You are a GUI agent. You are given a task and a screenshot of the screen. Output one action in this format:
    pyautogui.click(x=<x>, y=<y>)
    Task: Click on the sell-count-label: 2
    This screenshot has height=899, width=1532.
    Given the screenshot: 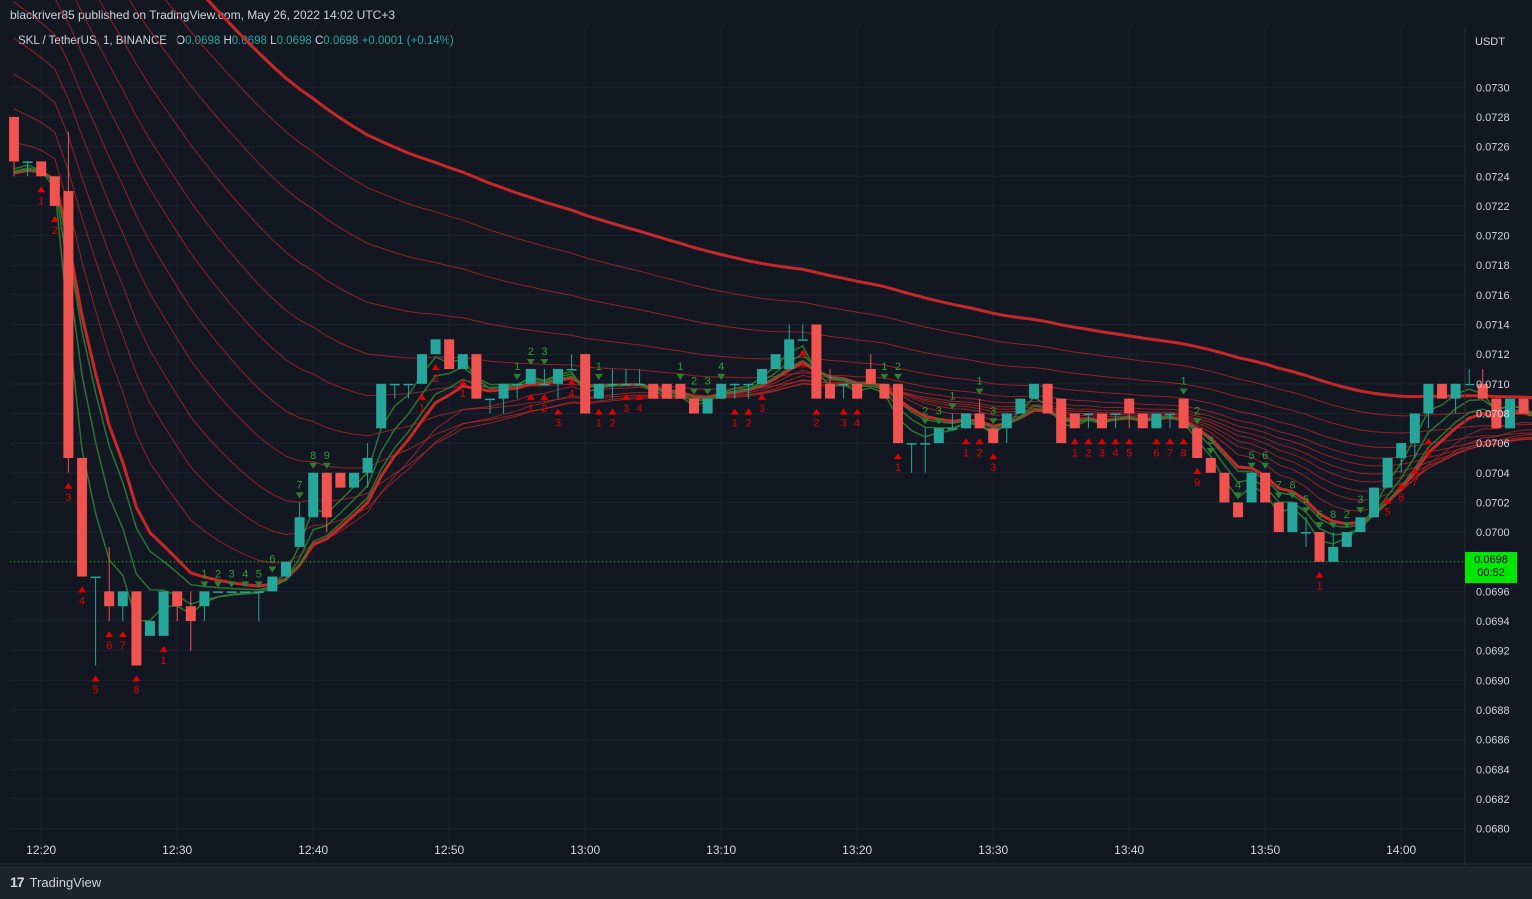 What is the action you would take?
    pyautogui.click(x=612, y=424)
    